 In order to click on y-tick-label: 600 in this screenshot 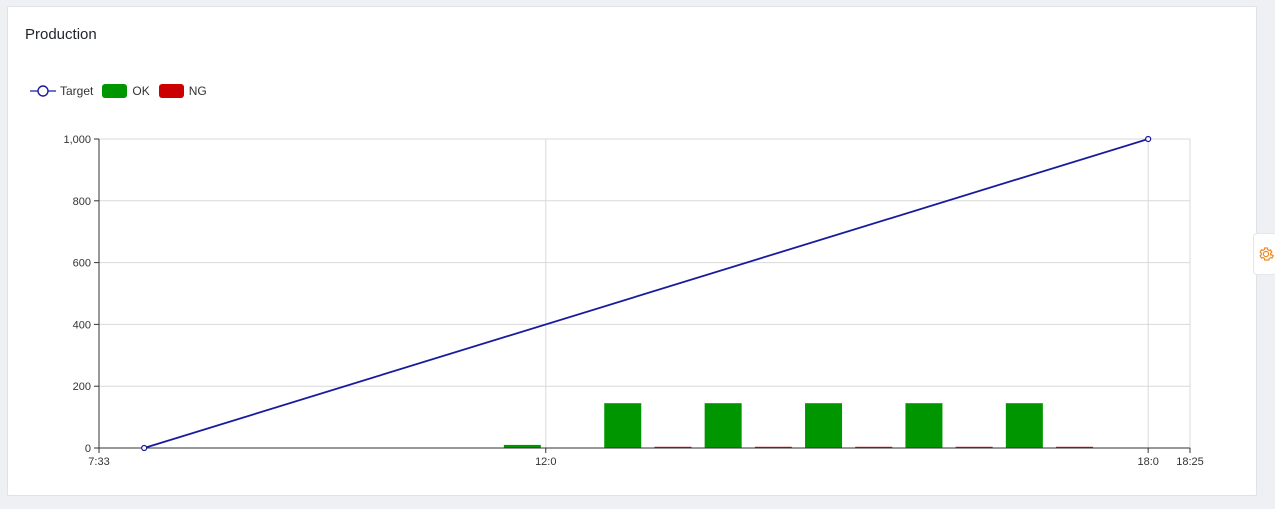, I will do `click(82, 264)`.